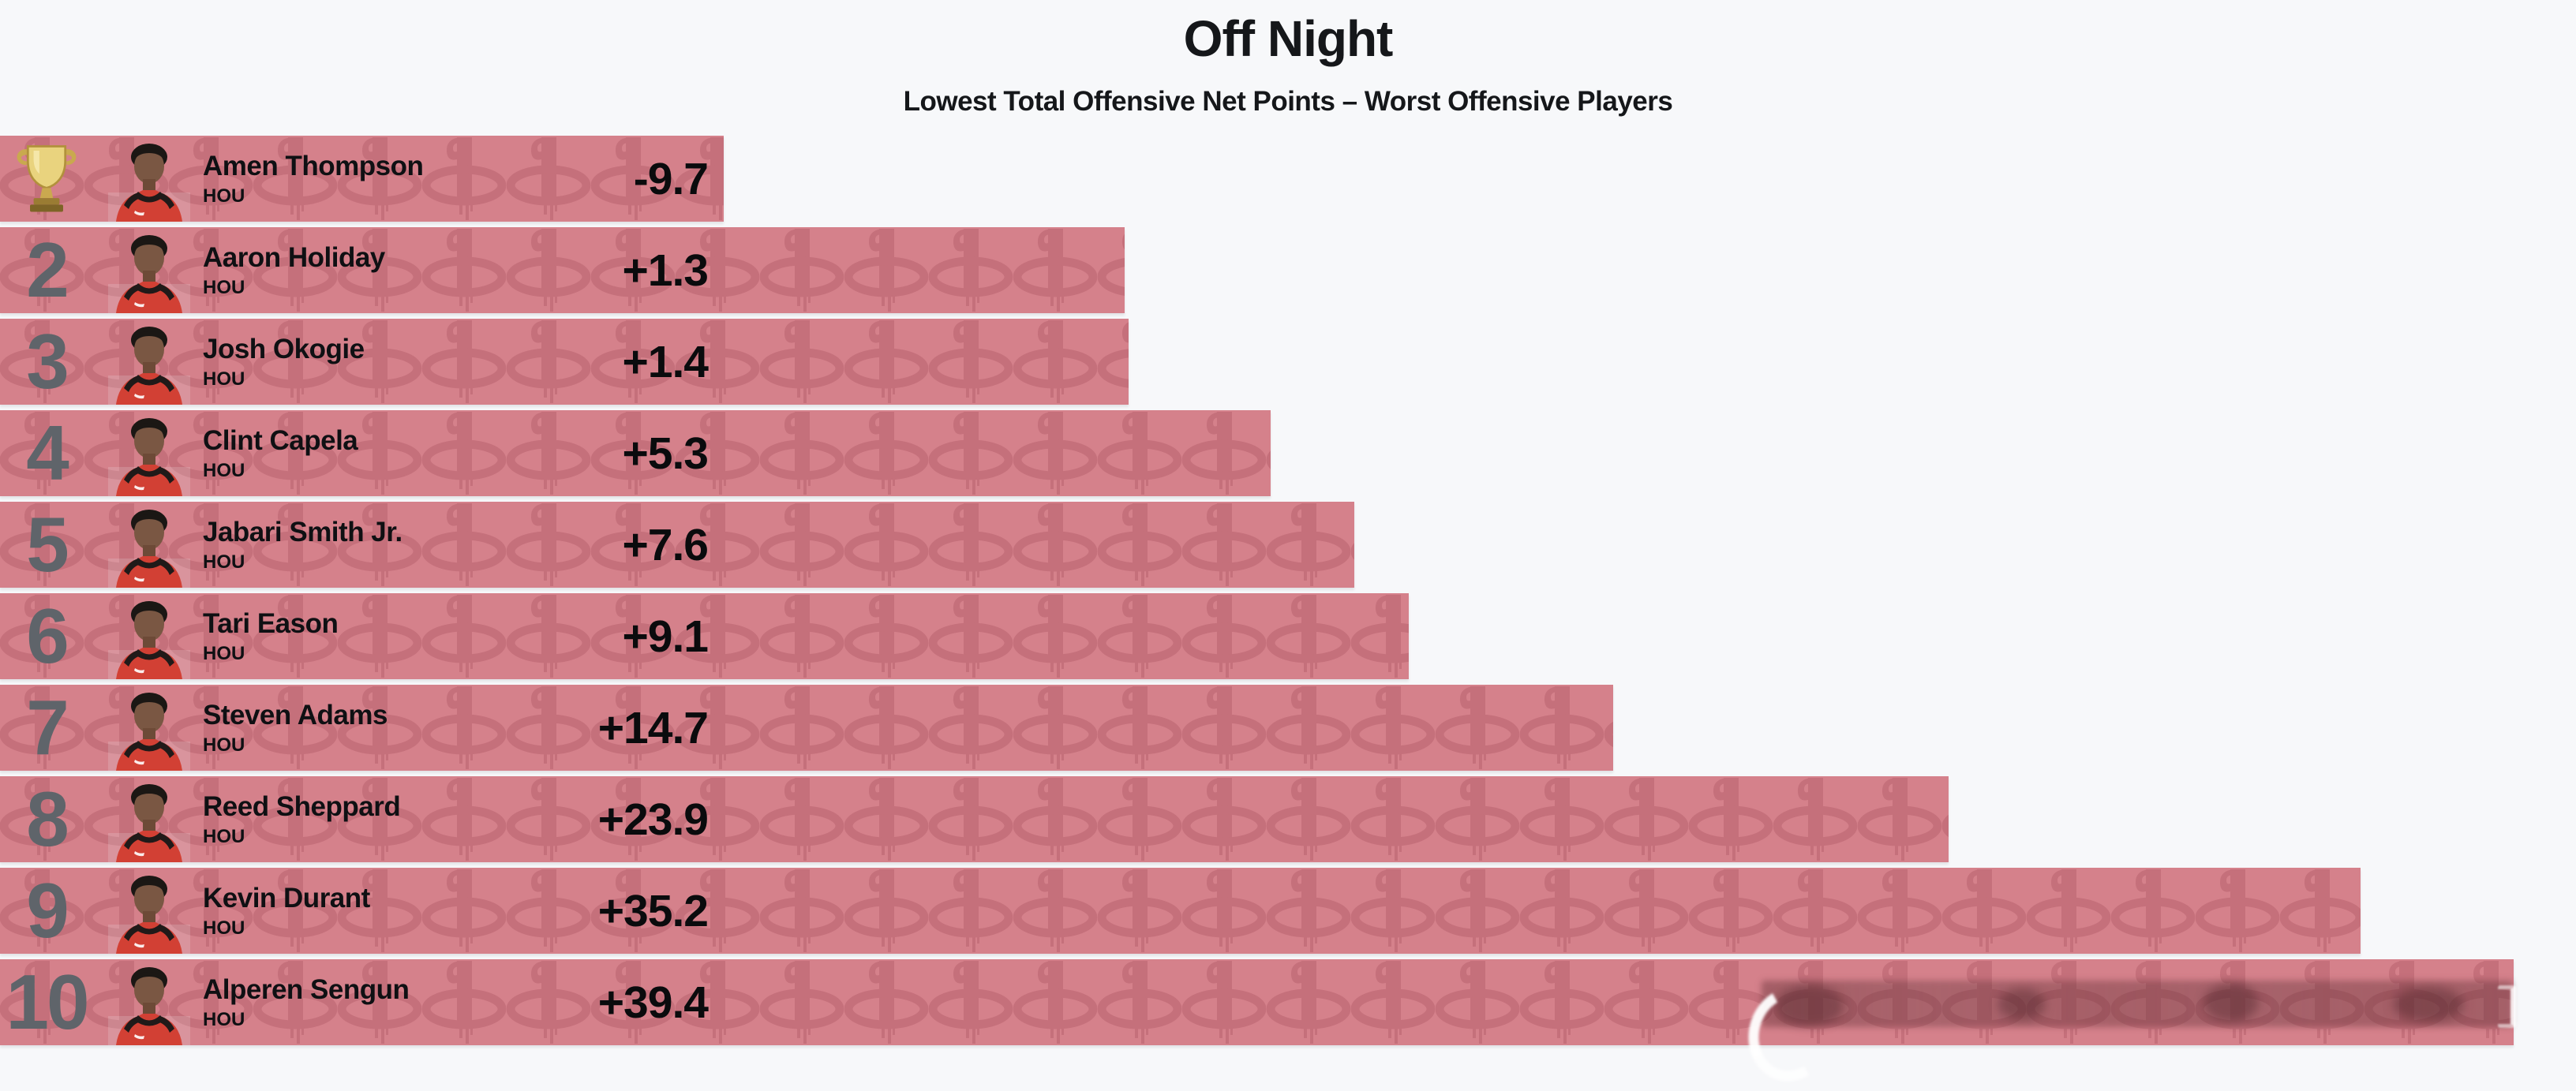 The height and width of the screenshot is (1091, 2576). What do you see at coordinates (1257, 728) in the screenshot?
I see `bar-row: 7 Steven Adams HOU +14` at bounding box center [1257, 728].